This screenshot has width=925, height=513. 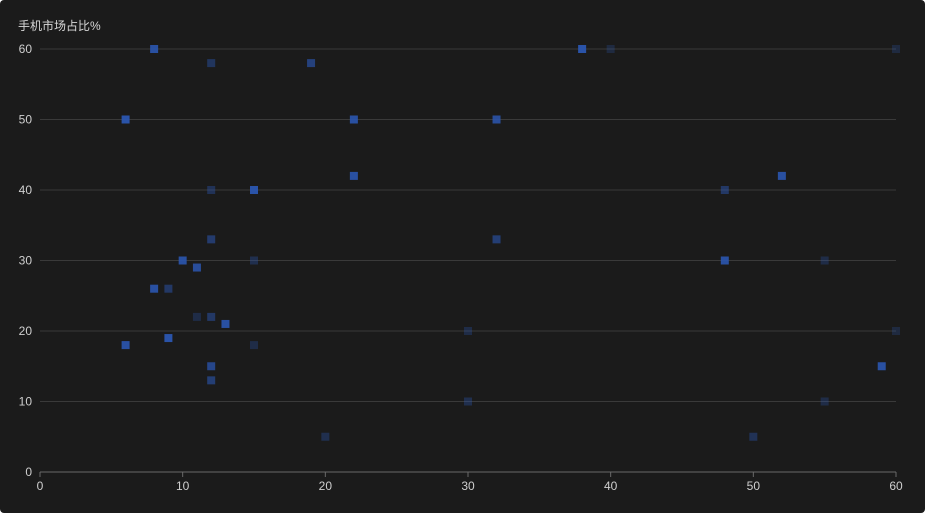 What do you see at coordinates (26, 331) in the screenshot?
I see `y-tick-label: 20` at bounding box center [26, 331].